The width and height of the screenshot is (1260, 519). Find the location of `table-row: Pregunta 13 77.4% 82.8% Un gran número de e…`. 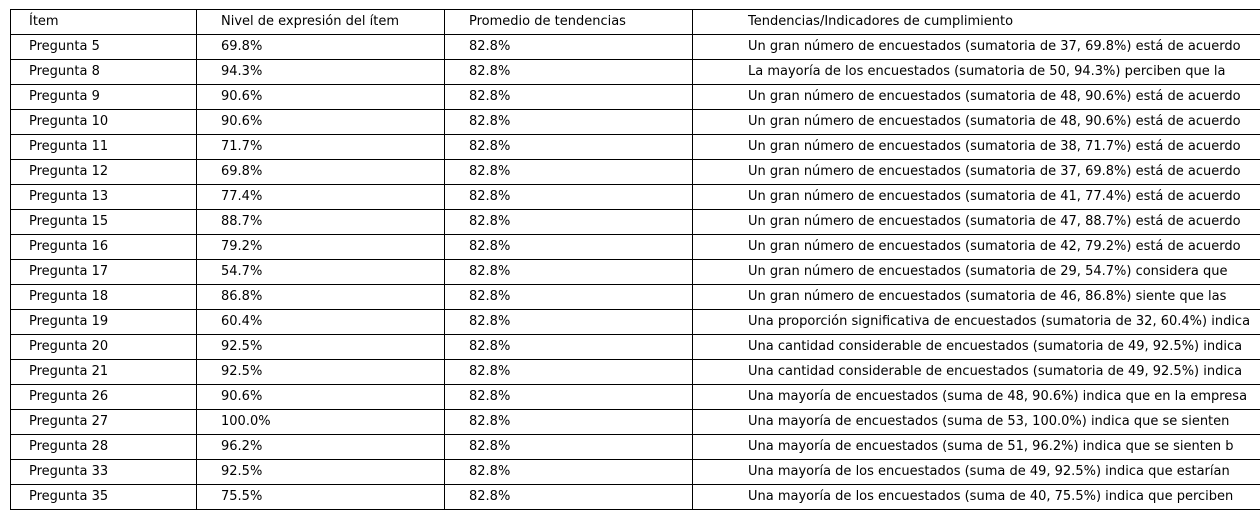

table-row: Pregunta 13 77.4% 82.8% Un gran número de e… is located at coordinates (635, 197).